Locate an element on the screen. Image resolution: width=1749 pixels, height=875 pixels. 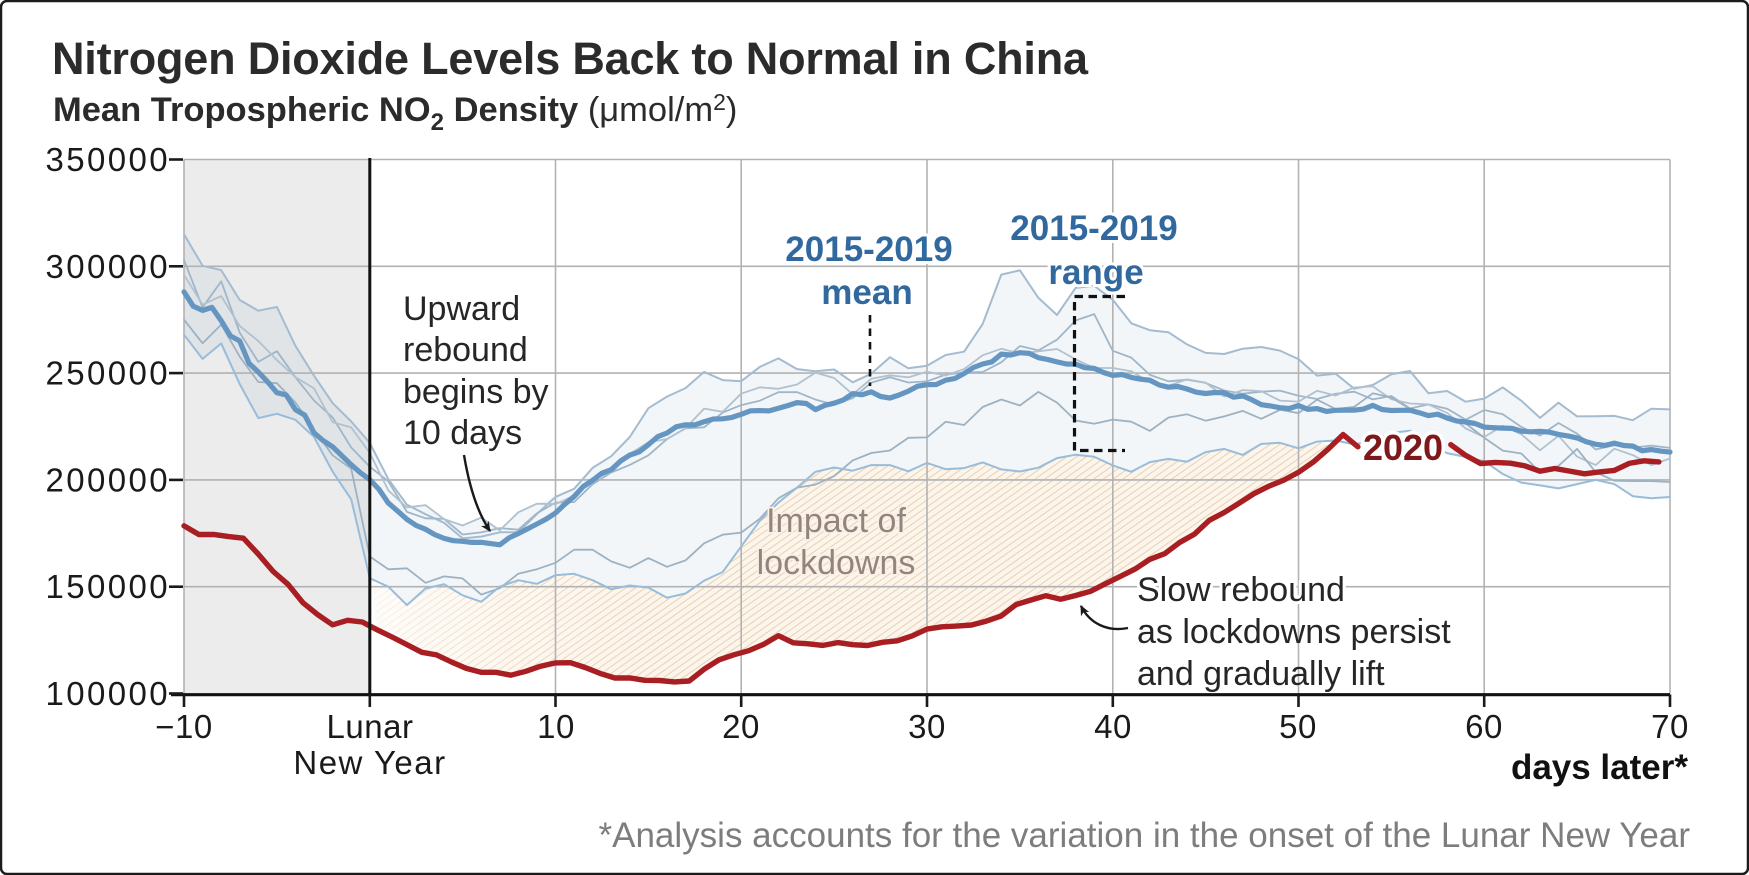
svg-text: Impact of is located at coordinates (836, 521).